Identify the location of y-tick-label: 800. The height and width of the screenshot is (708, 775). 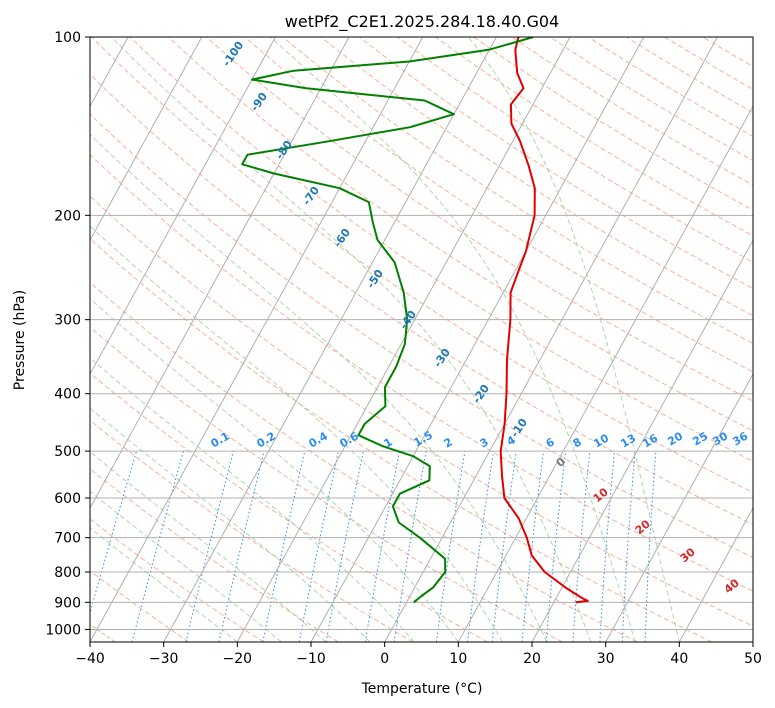
(67, 573).